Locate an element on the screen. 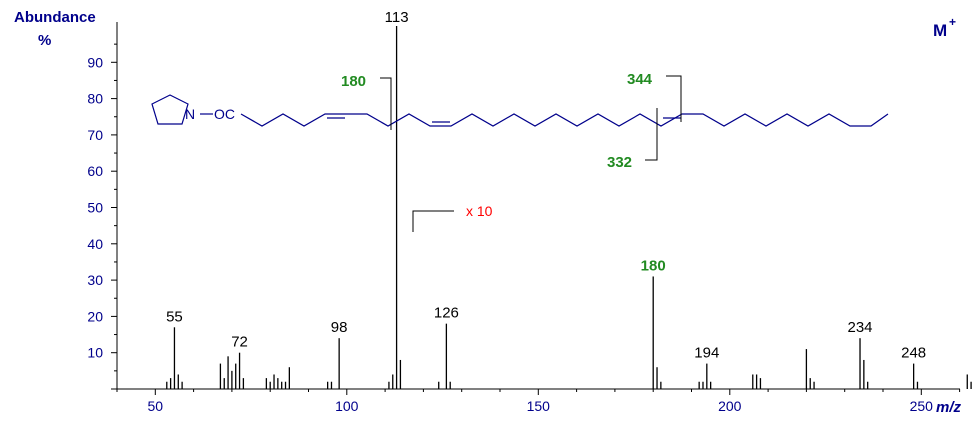  peak-label: 113 is located at coordinates (397, 17).